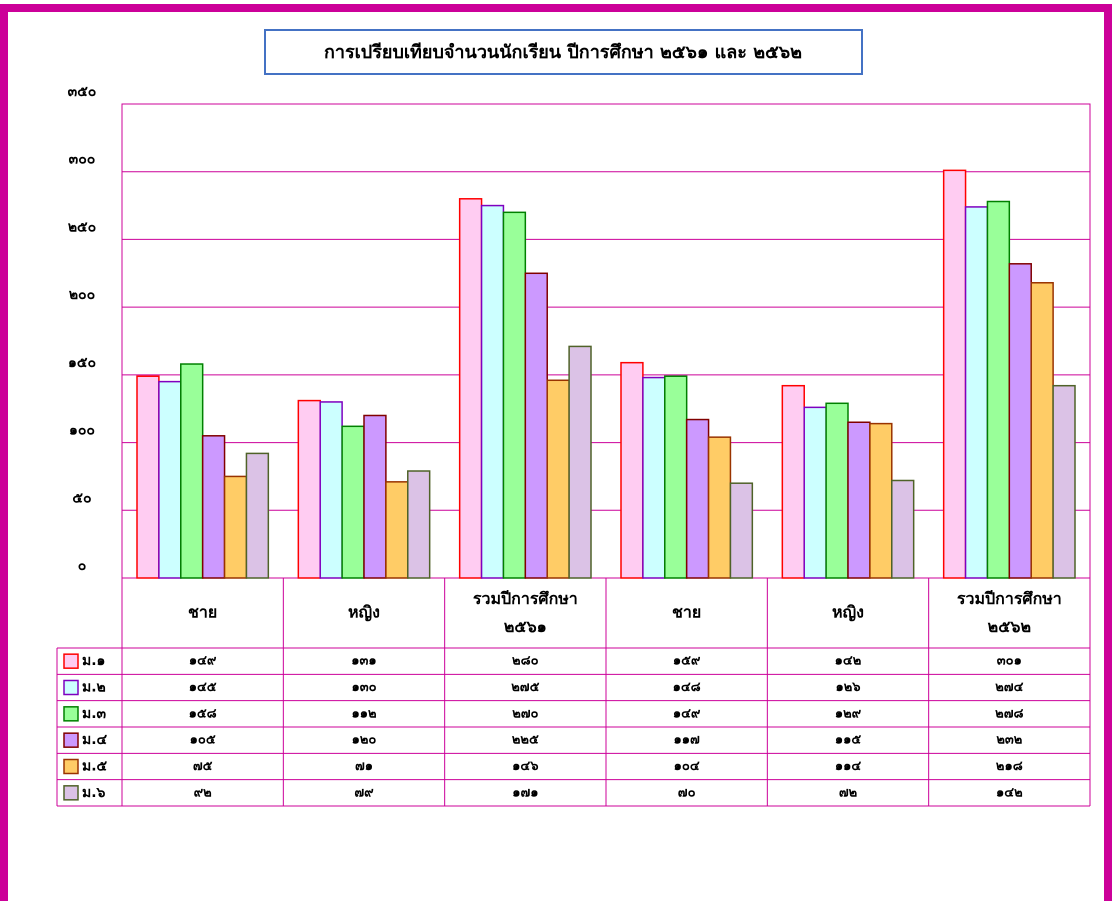  What do you see at coordinates (525, 766) in the screenshot?
I see `value-label: ๑๔๖` at bounding box center [525, 766].